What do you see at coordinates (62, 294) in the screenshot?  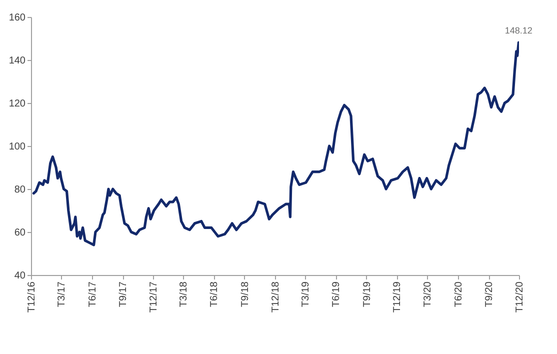 I see `x-tick-label: T3/17` at bounding box center [62, 294].